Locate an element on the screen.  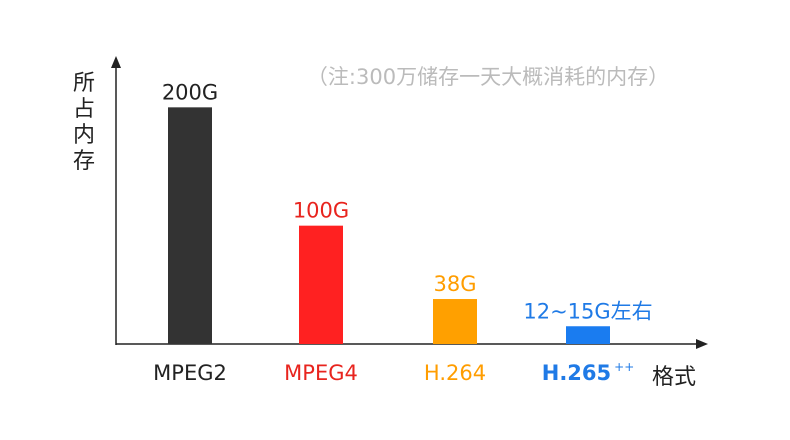
category-tick-label: MPEG4 is located at coordinates (321, 373).